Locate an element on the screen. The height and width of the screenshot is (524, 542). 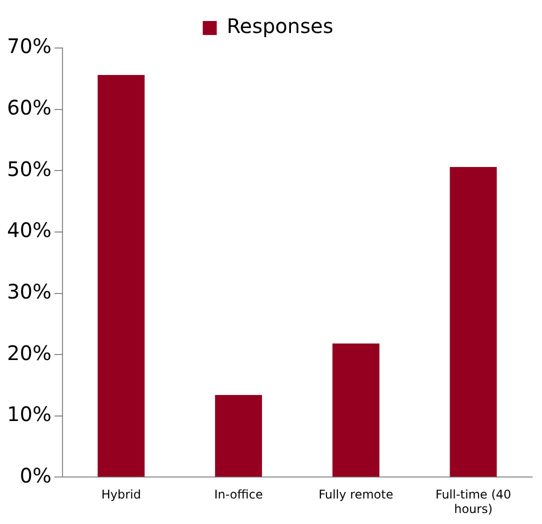
y-tick-label: 30% is located at coordinates (29, 291).